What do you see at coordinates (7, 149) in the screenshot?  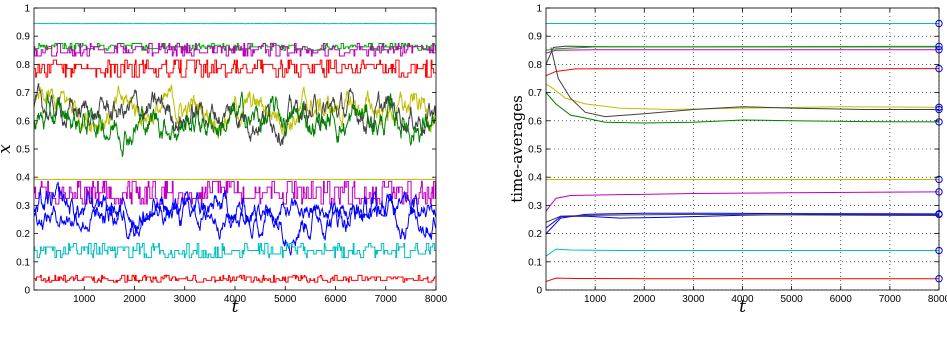 I see `y-axis-label: x` at bounding box center [7, 149].